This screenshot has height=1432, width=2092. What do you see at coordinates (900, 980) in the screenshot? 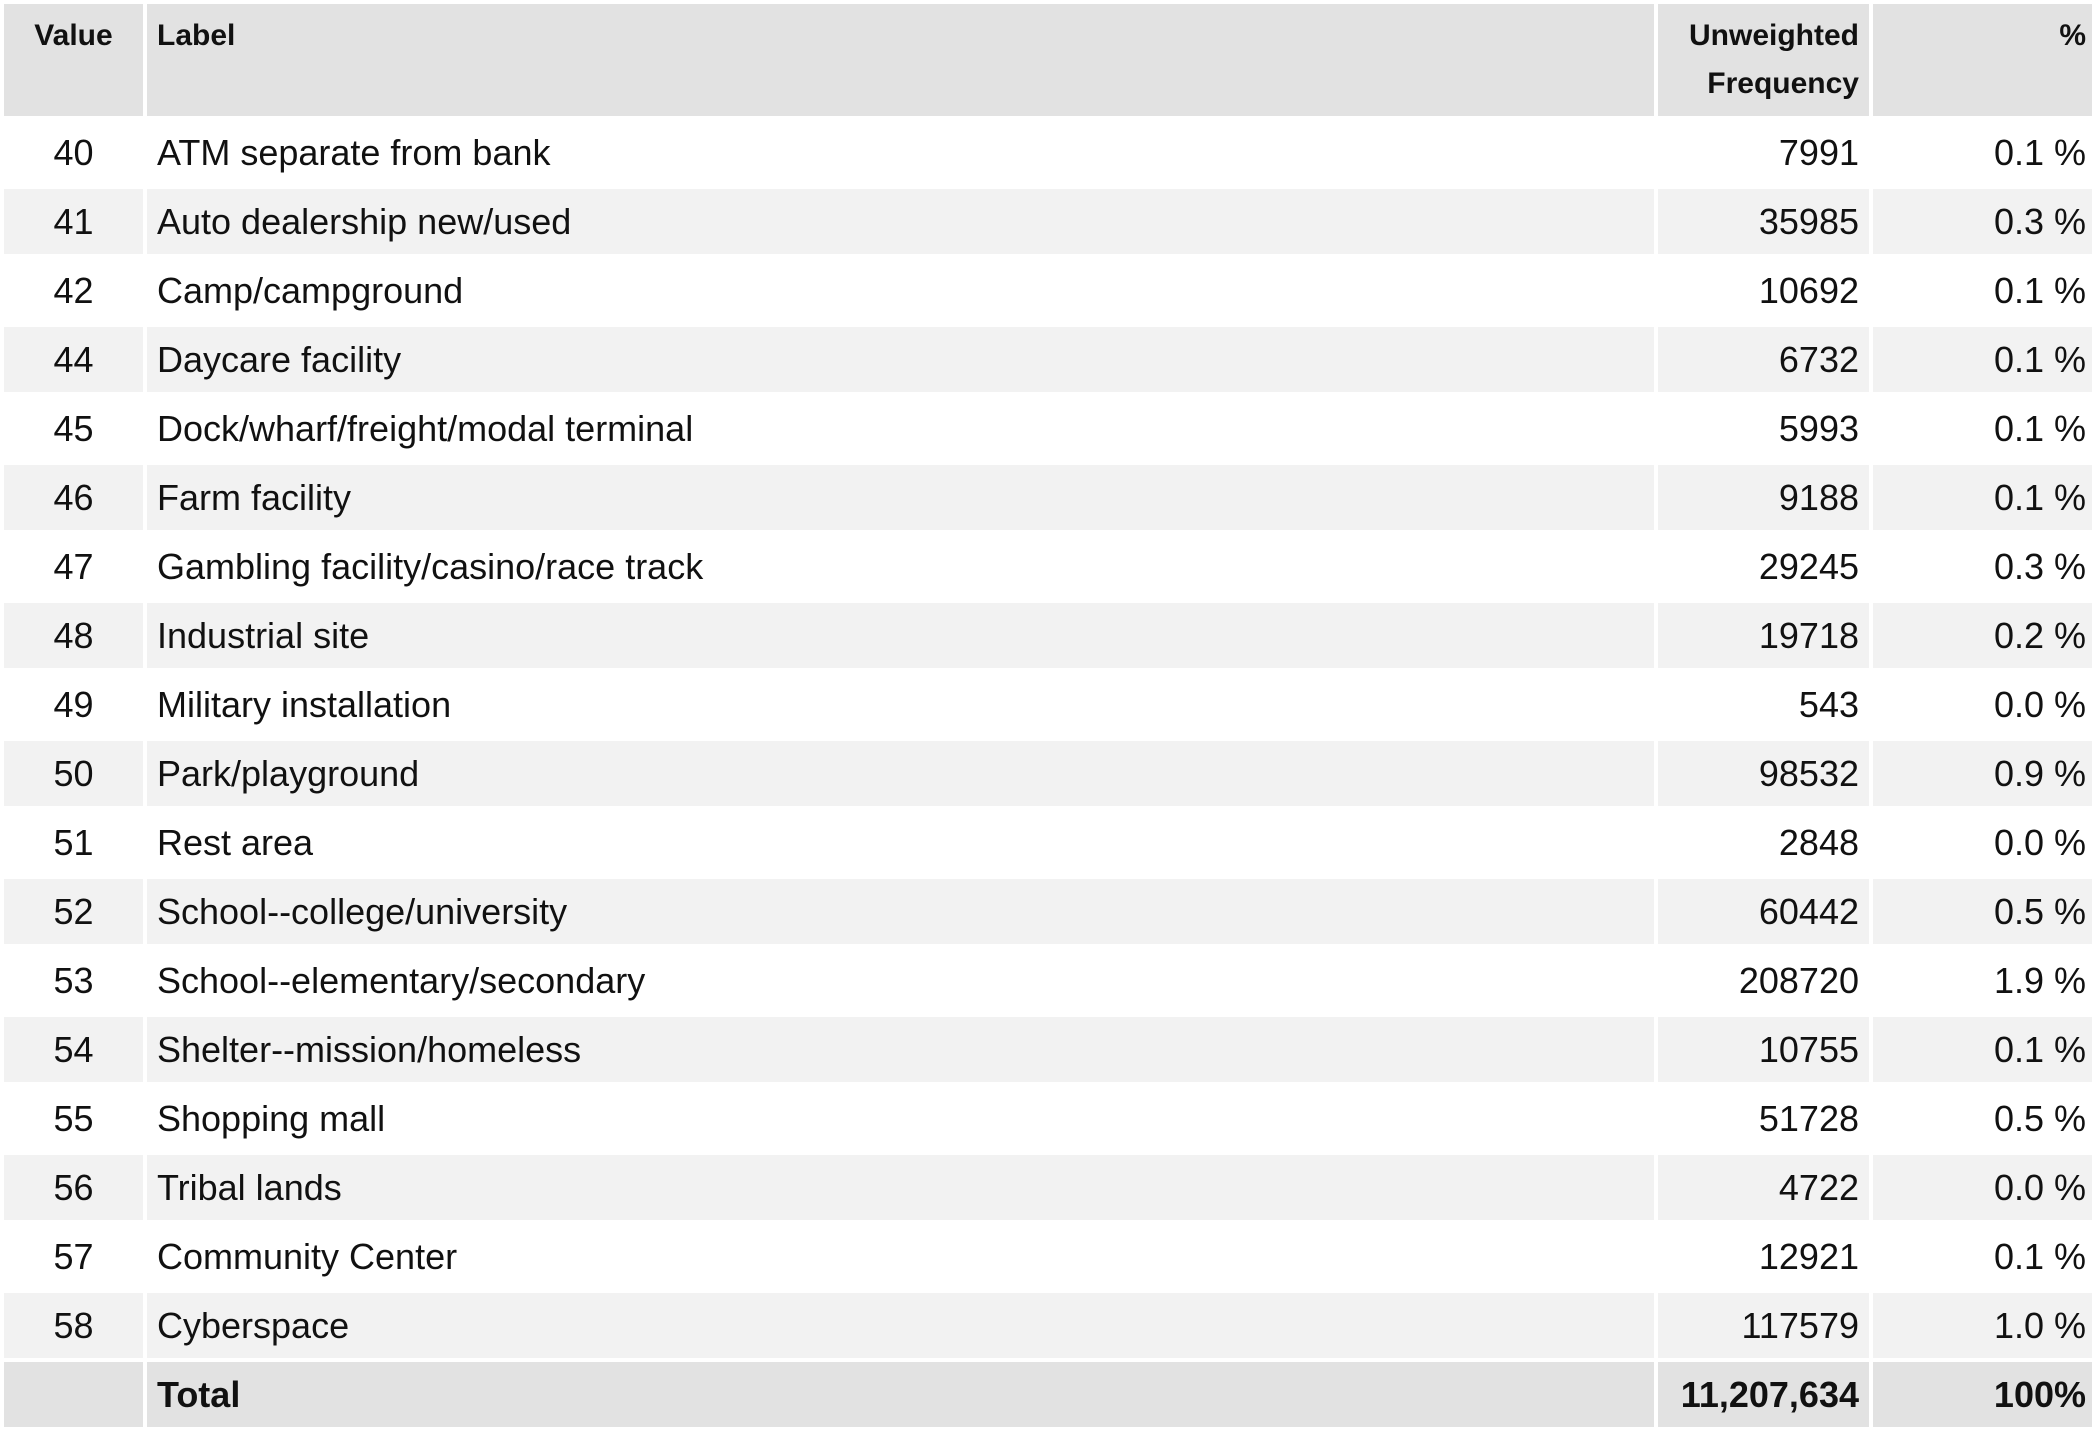
I see `row-label: School--elementary/secondary` at bounding box center [900, 980].